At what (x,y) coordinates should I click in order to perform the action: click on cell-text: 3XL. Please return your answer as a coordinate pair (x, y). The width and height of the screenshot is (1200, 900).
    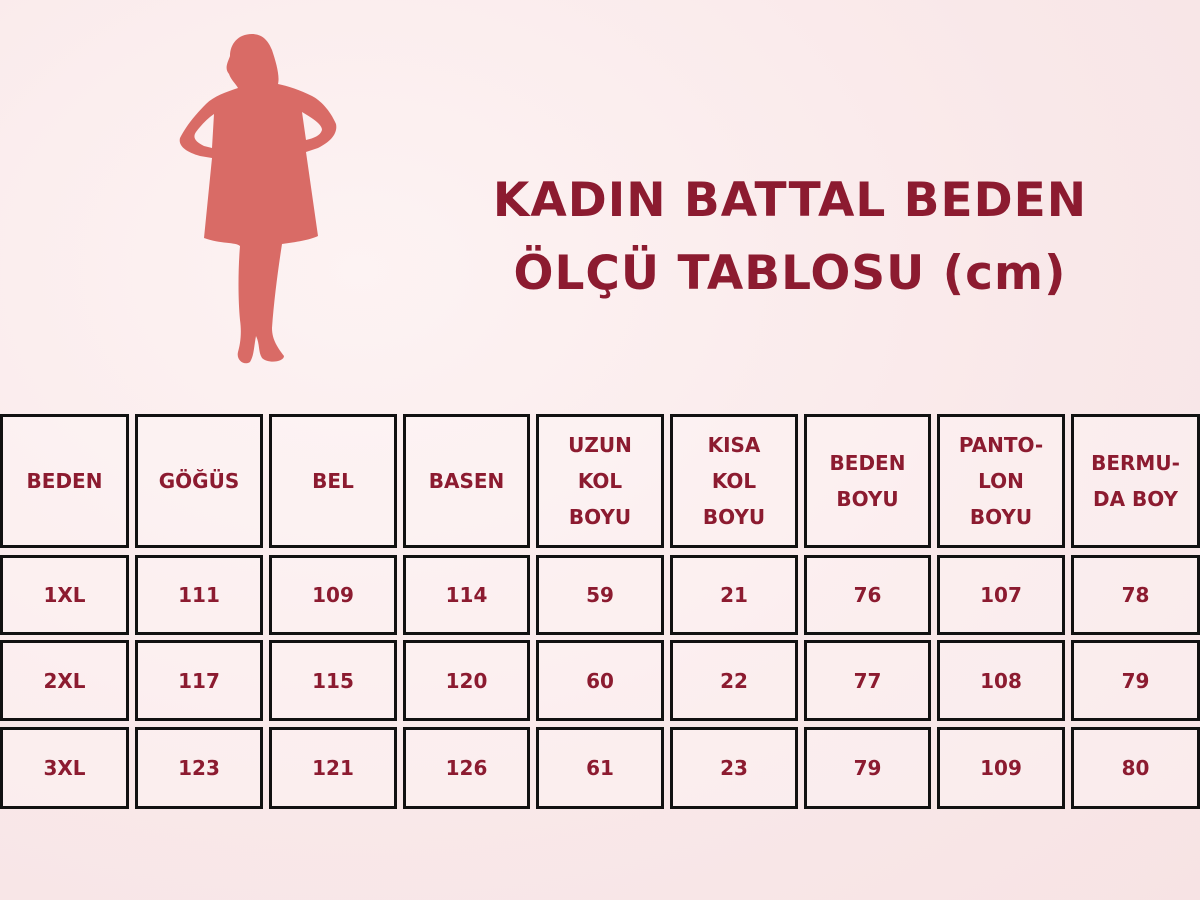
    Looking at the image, I should click on (64, 768).